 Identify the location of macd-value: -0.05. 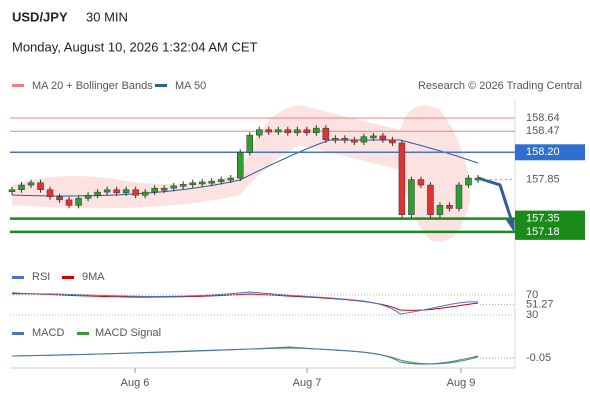
(538, 358).